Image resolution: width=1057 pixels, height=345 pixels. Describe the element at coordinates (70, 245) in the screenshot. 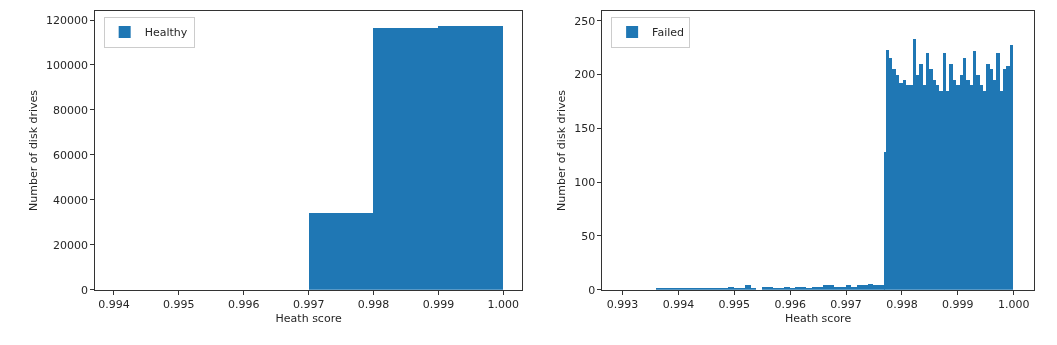

I see `y-tick-label: 20000` at that location.